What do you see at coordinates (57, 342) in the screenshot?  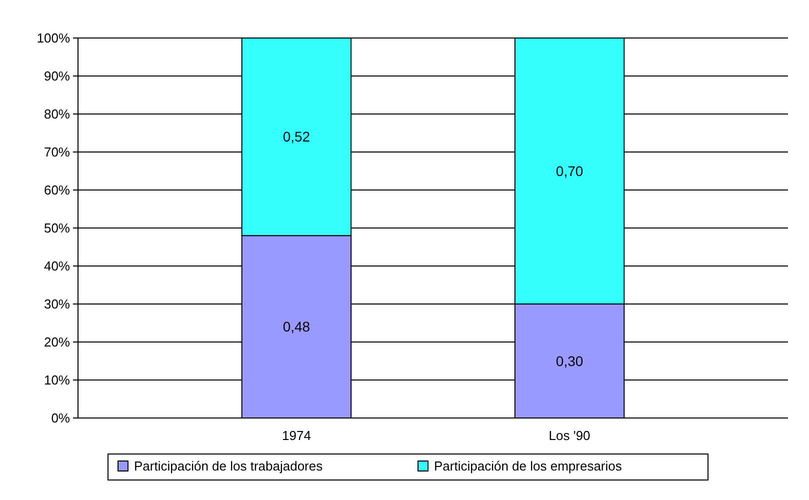 I see `y-tick-label: 20%` at bounding box center [57, 342].